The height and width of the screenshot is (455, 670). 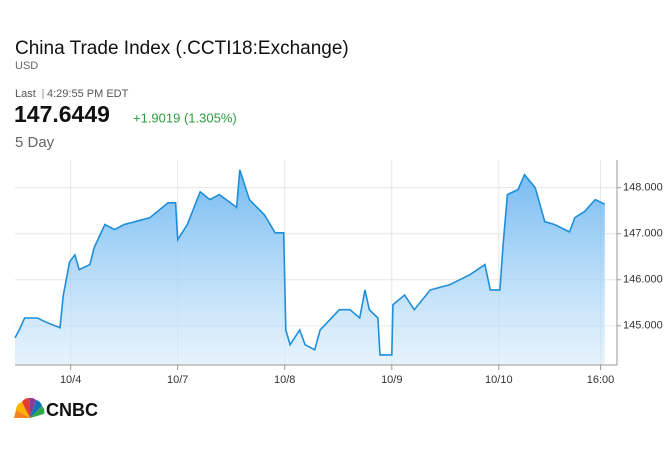 I want to click on y-tick-label: 148.000, so click(x=643, y=188).